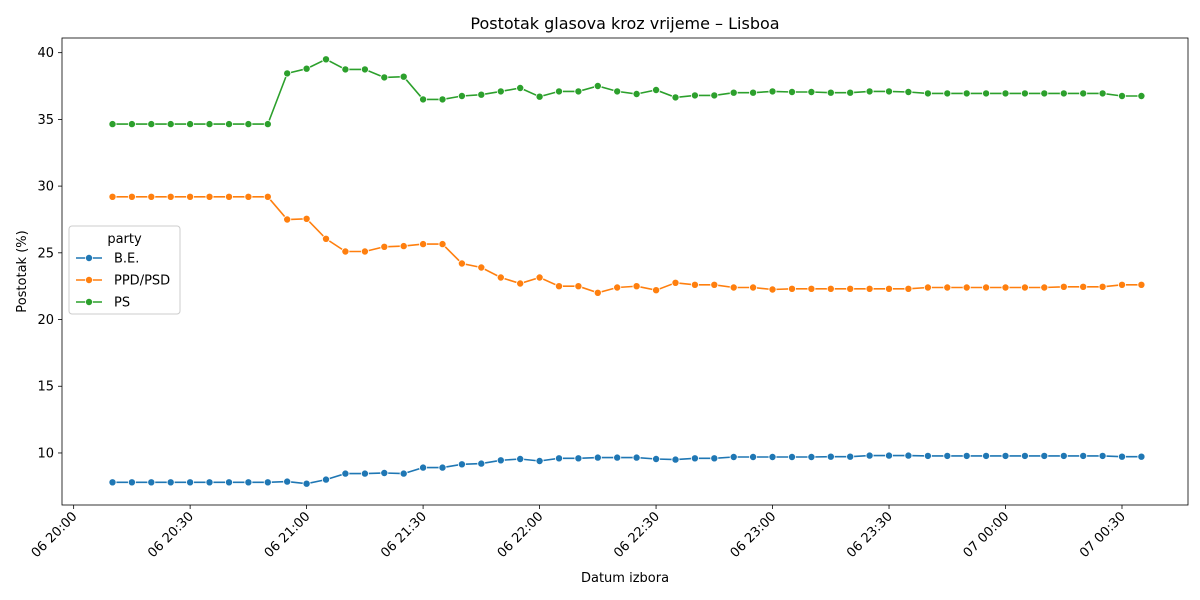 The height and width of the screenshot is (600, 1200). What do you see at coordinates (288, 535) in the screenshot?
I see `x-tick-label: 06 21:00` at bounding box center [288, 535].